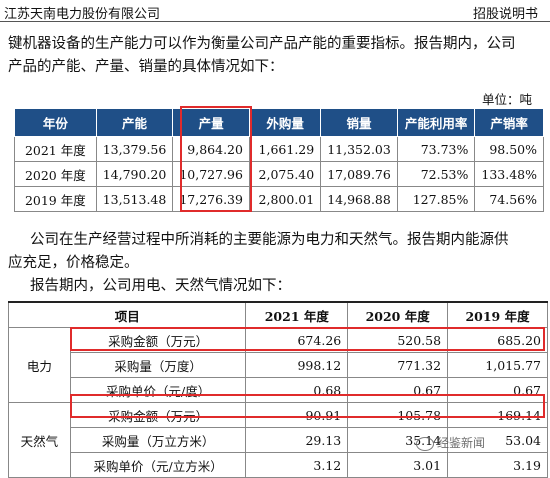 The height and width of the screenshot is (478, 550). I want to click on cell-sales-ratio: 74.56%, so click(509, 199).